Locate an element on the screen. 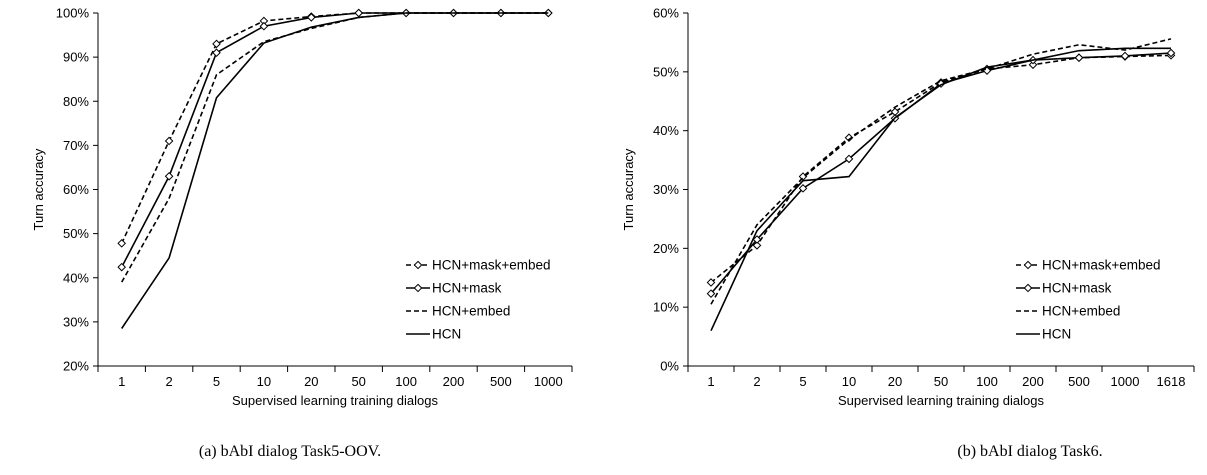 The height and width of the screenshot is (475, 1207). y-tick-label: 80% is located at coordinates (76, 101).